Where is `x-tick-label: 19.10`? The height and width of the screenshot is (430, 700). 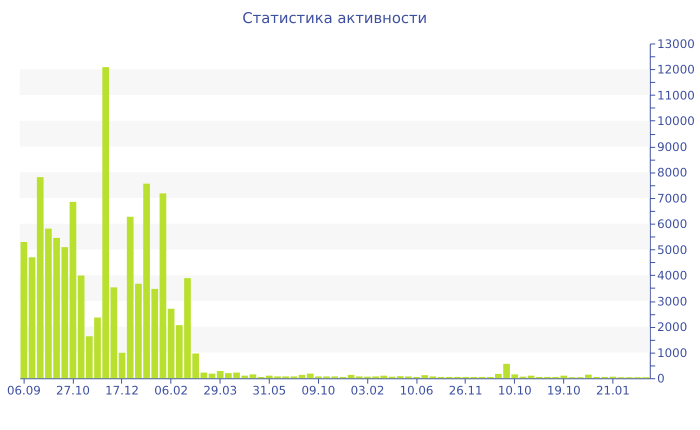 x-tick-label: 19.10 is located at coordinates (563, 390).